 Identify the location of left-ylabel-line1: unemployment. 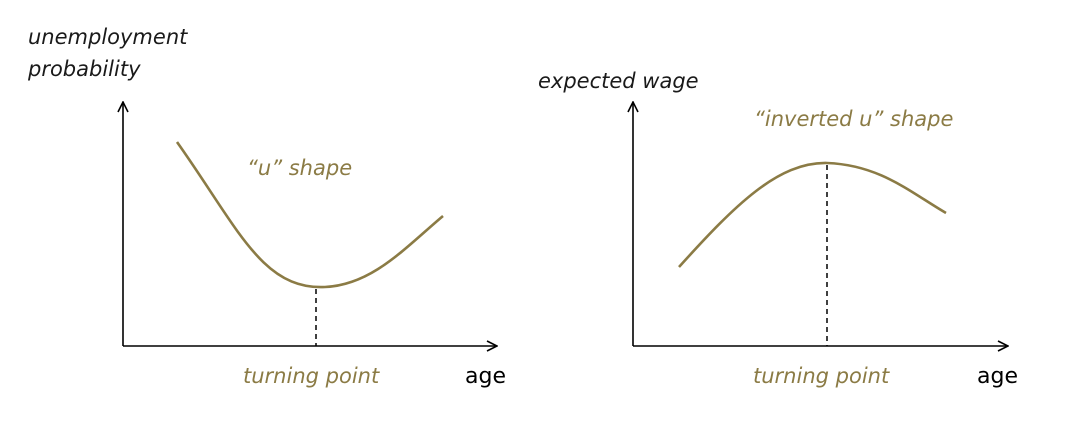
(108, 37).